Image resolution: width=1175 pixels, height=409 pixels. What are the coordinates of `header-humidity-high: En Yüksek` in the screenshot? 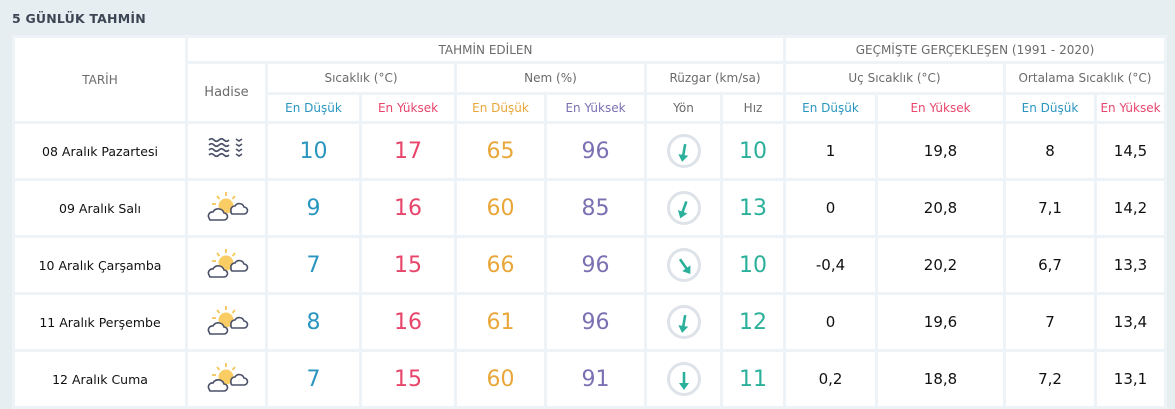 It's located at (595, 108).